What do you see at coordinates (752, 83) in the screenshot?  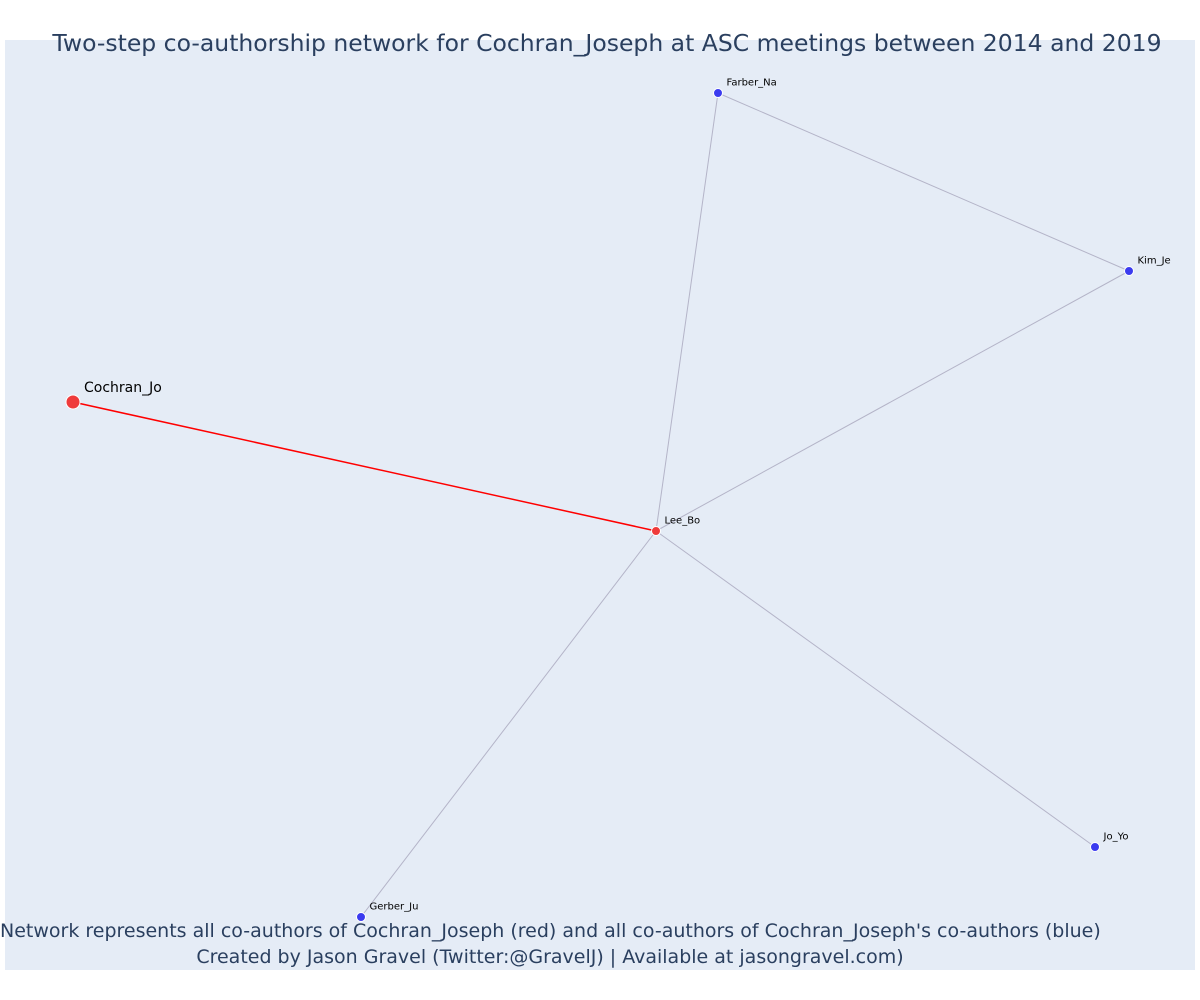 I see `node-label-Farber_Na: Farber_Na` at bounding box center [752, 83].